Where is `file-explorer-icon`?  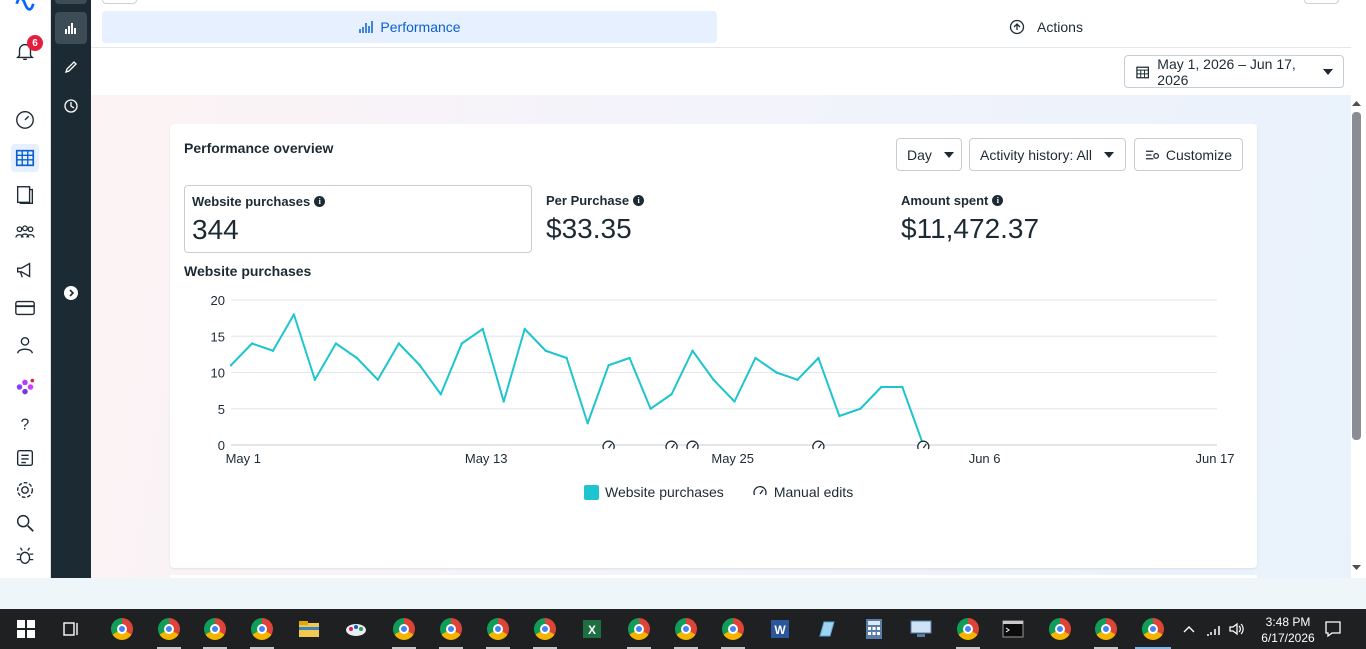
file-explorer-icon is located at coordinates (309, 629).